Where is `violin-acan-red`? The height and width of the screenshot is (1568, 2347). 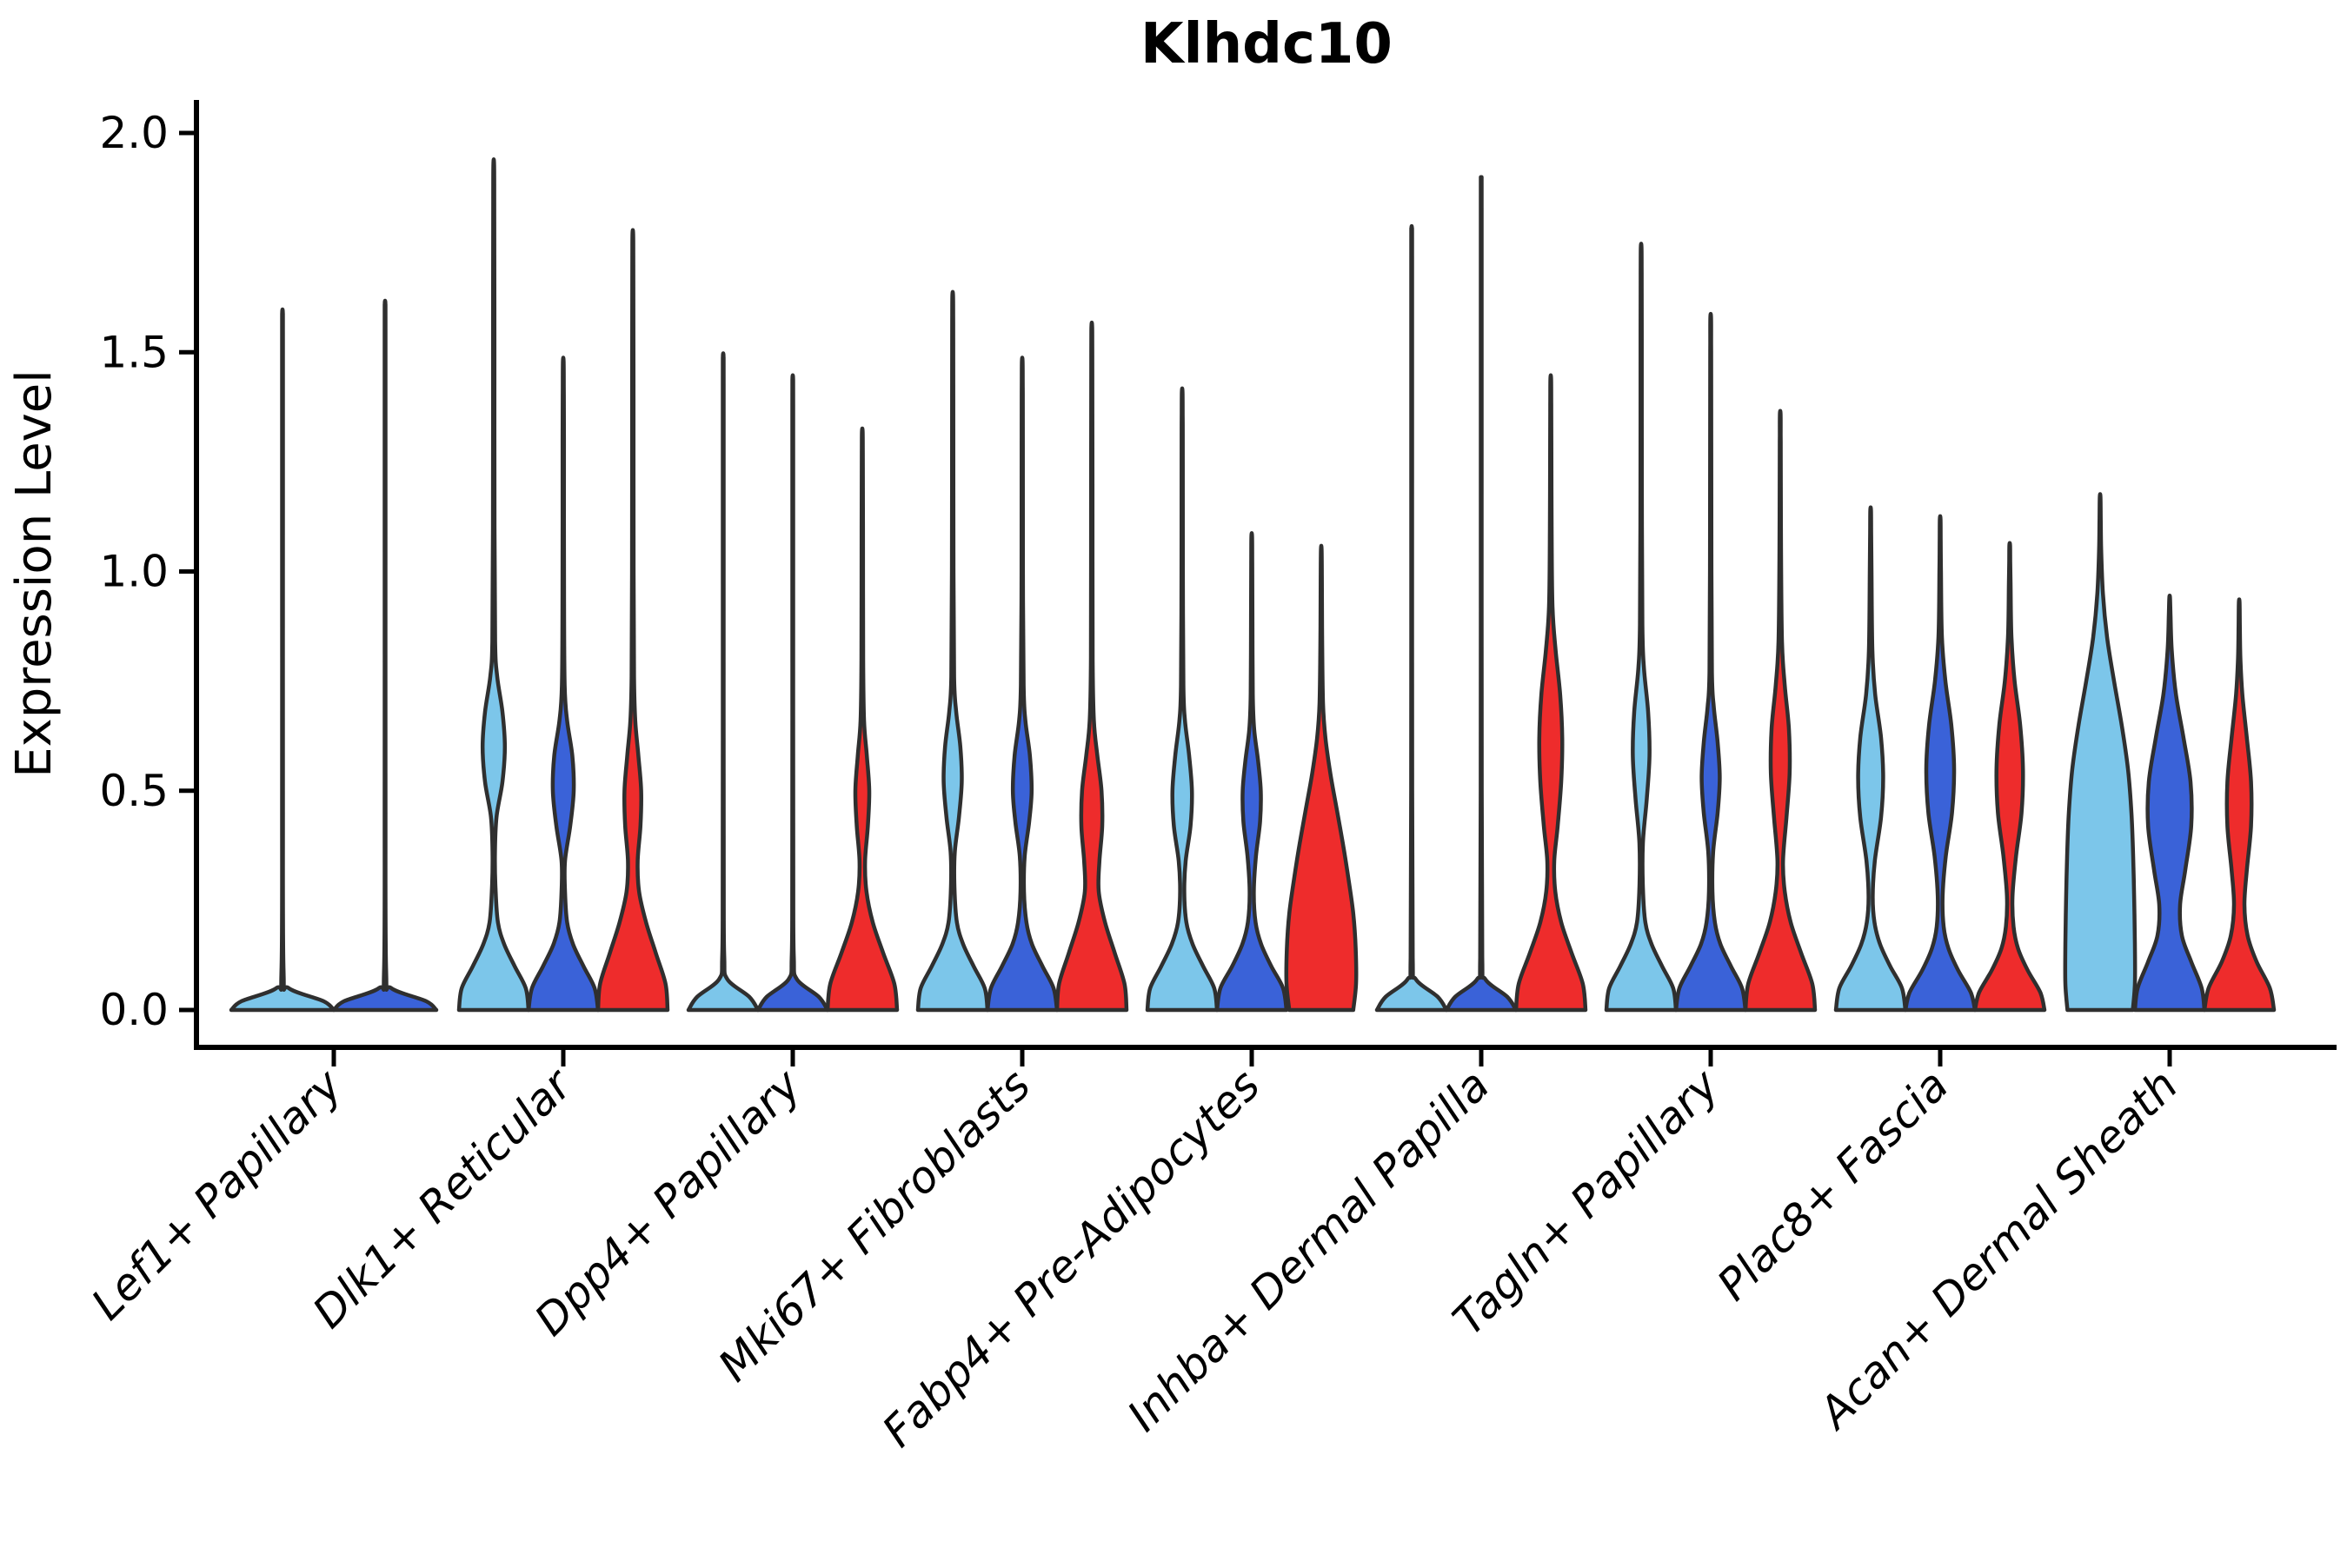 violin-acan-red is located at coordinates (2239, 805).